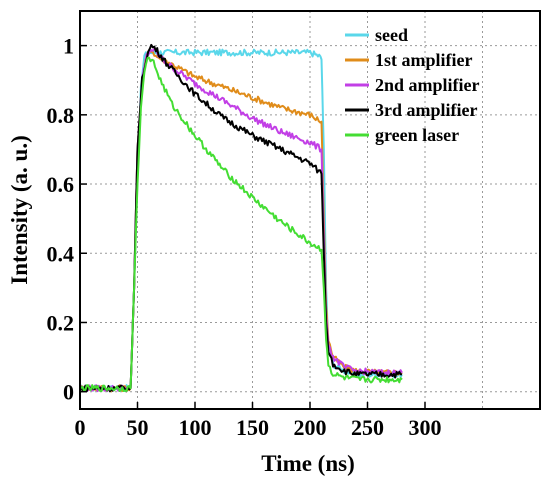 This screenshot has height=481, width=550. What do you see at coordinates (61, 184) in the screenshot?
I see `y-tick-label: 0.6` at bounding box center [61, 184].